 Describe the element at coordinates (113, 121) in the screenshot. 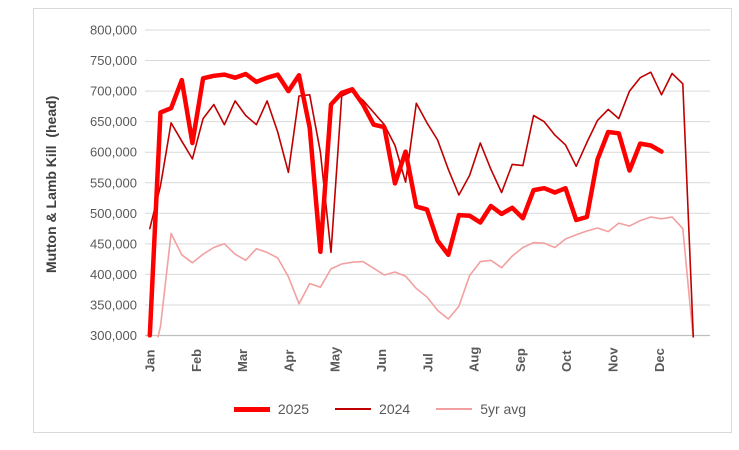

I see `y-axis-tick-label: 650,000` at that location.